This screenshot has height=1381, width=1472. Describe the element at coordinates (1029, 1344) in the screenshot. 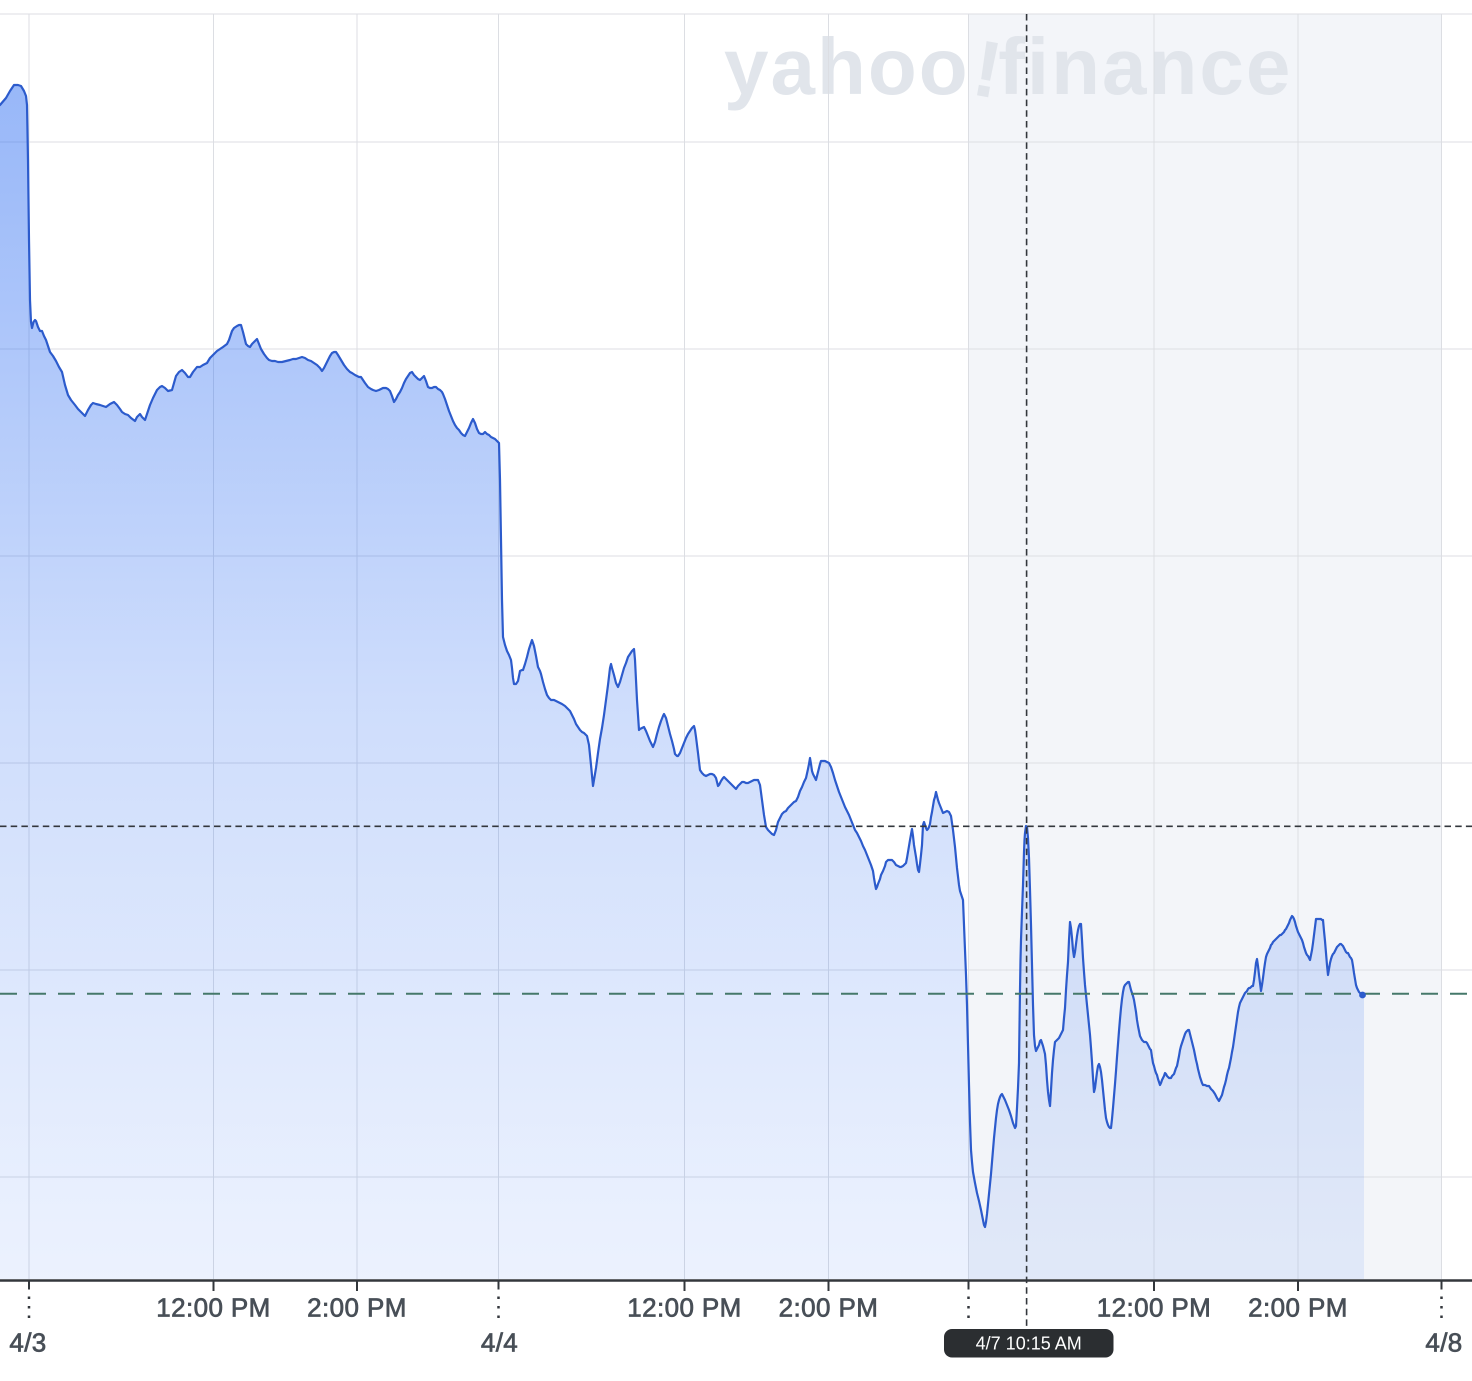

I see `svg-text: 4/7 10:15 AM` at that location.